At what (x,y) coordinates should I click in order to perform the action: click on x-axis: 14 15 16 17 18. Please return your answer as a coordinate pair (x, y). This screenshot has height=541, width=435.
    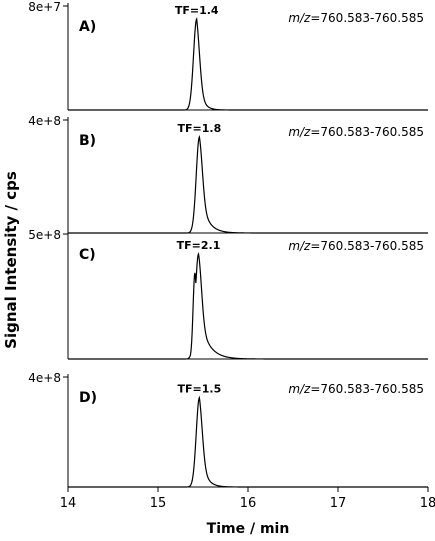
    Looking at the image, I should click on (247, 499).